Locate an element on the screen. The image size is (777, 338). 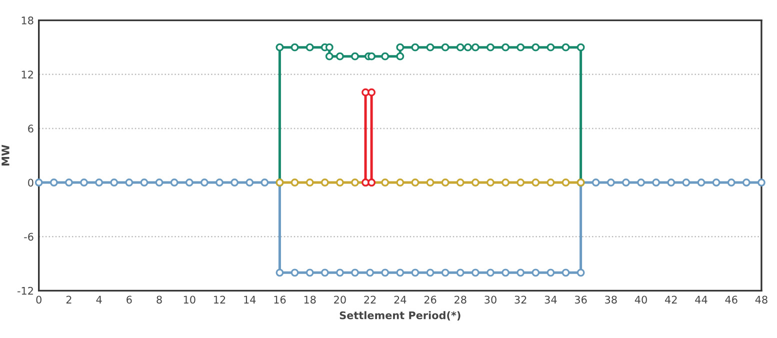
x-tick-label: 34 is located at coordinates (550, 300).